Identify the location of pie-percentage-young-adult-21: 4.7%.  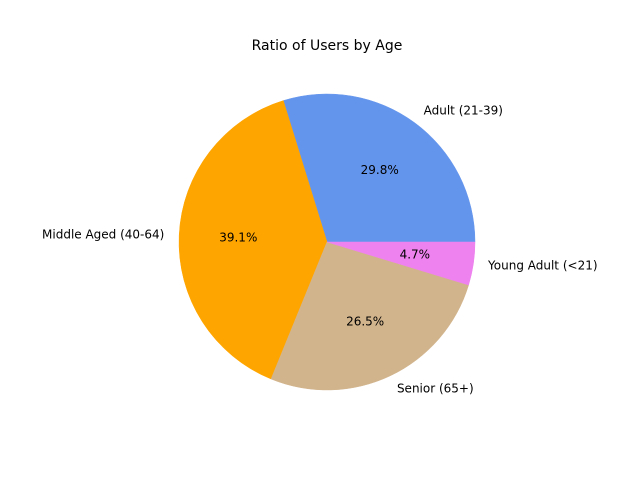
(415, 255).